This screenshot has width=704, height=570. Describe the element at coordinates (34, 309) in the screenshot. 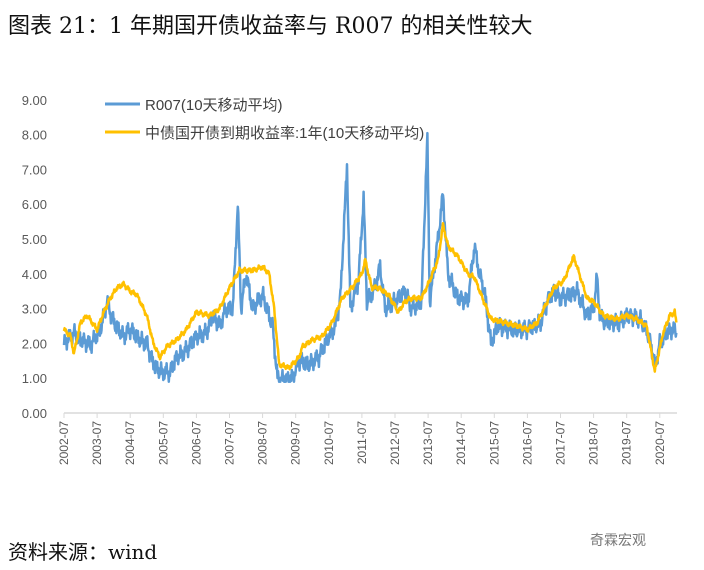

I see `y-tick-label: 3.00` at that location.